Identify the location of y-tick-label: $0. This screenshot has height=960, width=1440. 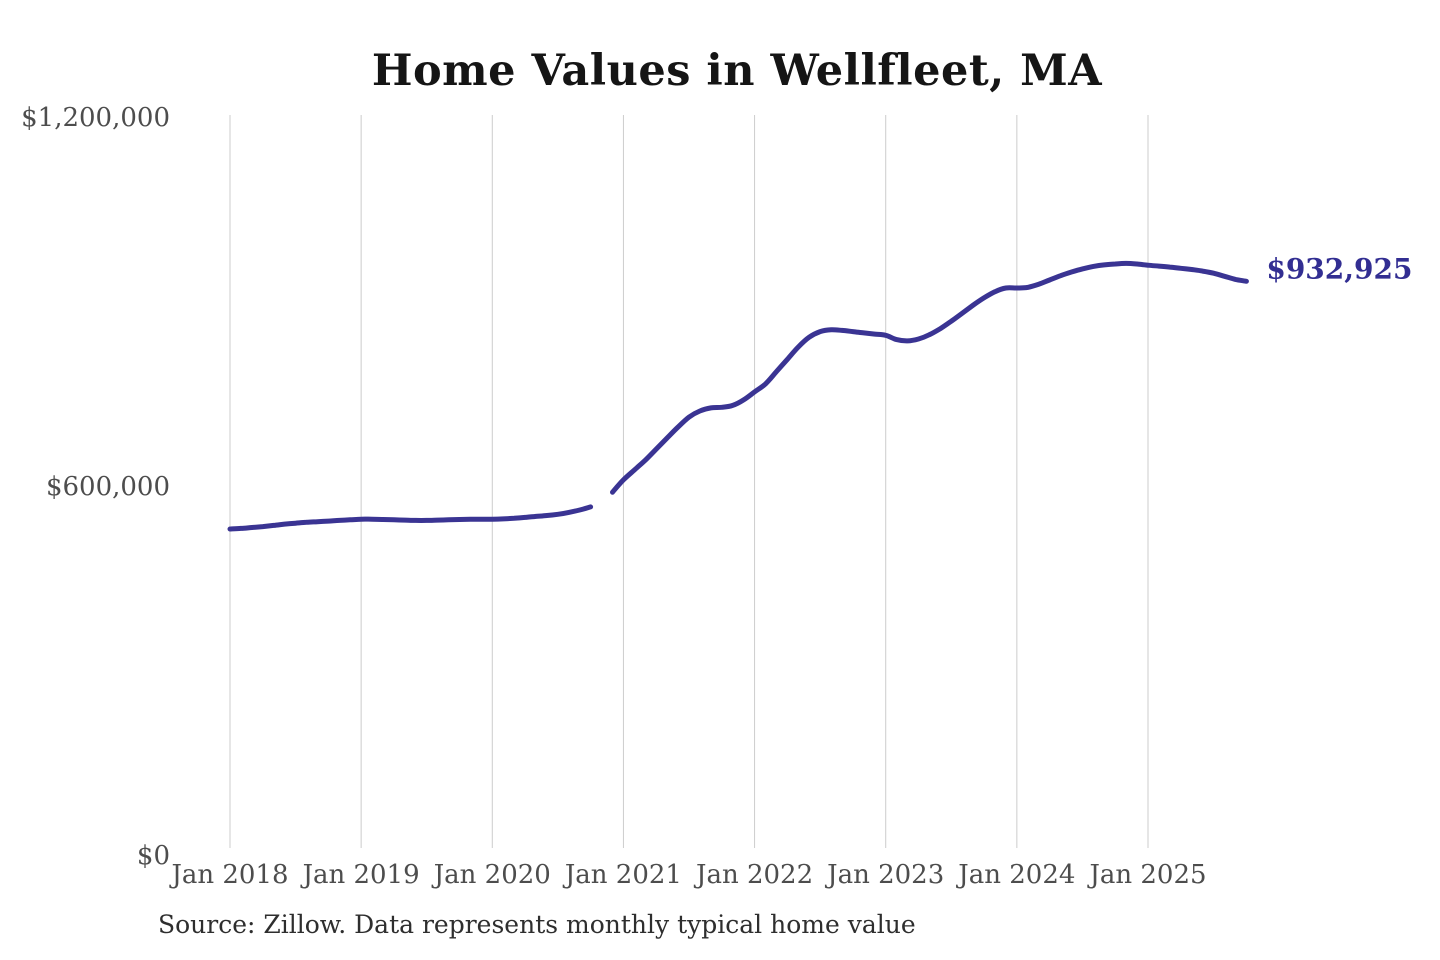
(153, 856).